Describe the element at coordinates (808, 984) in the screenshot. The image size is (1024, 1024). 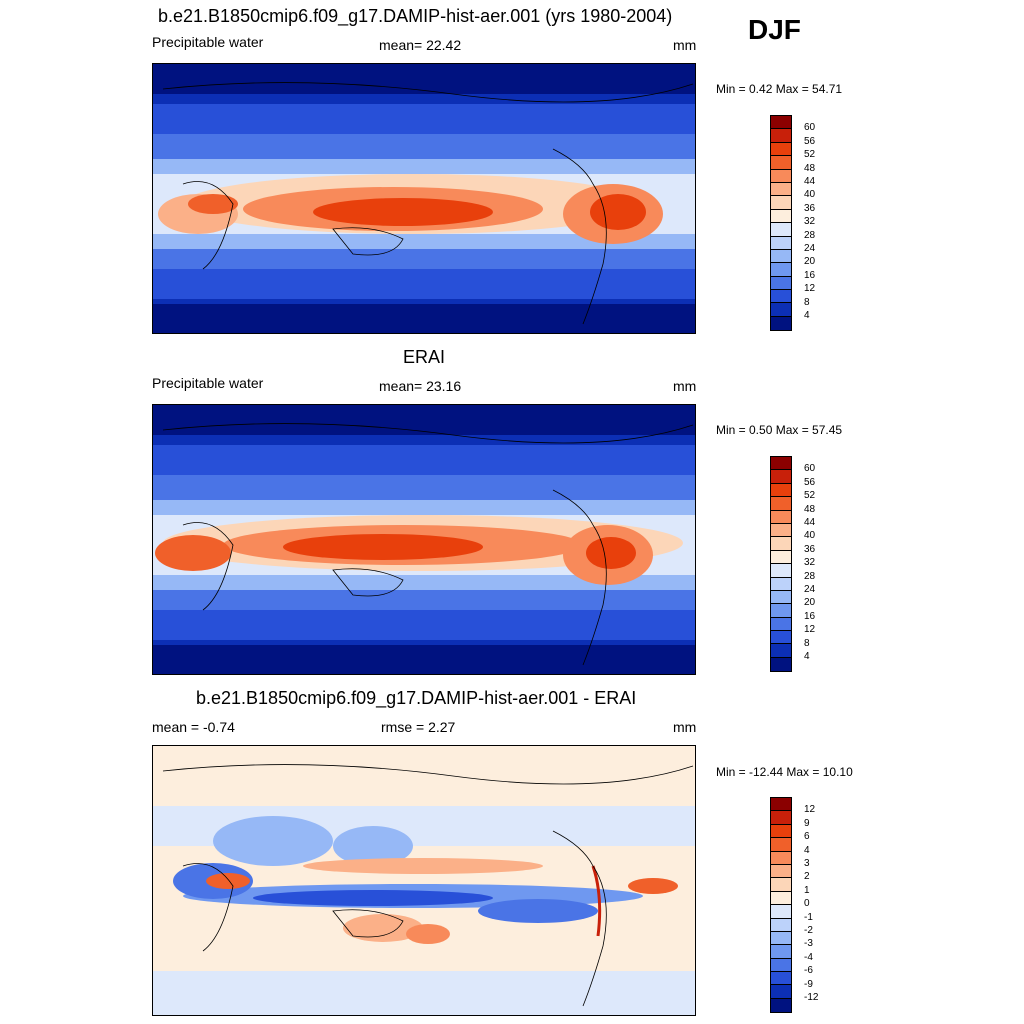
I see `colorbar-tick-label: -9` at that location.